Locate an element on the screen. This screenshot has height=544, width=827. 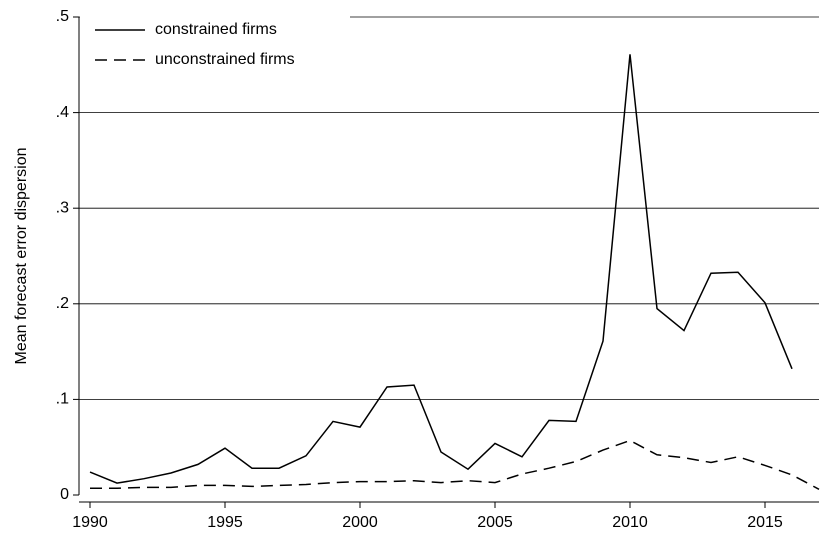
x-tick-label: 1990 is located at coordinates (90, 522).